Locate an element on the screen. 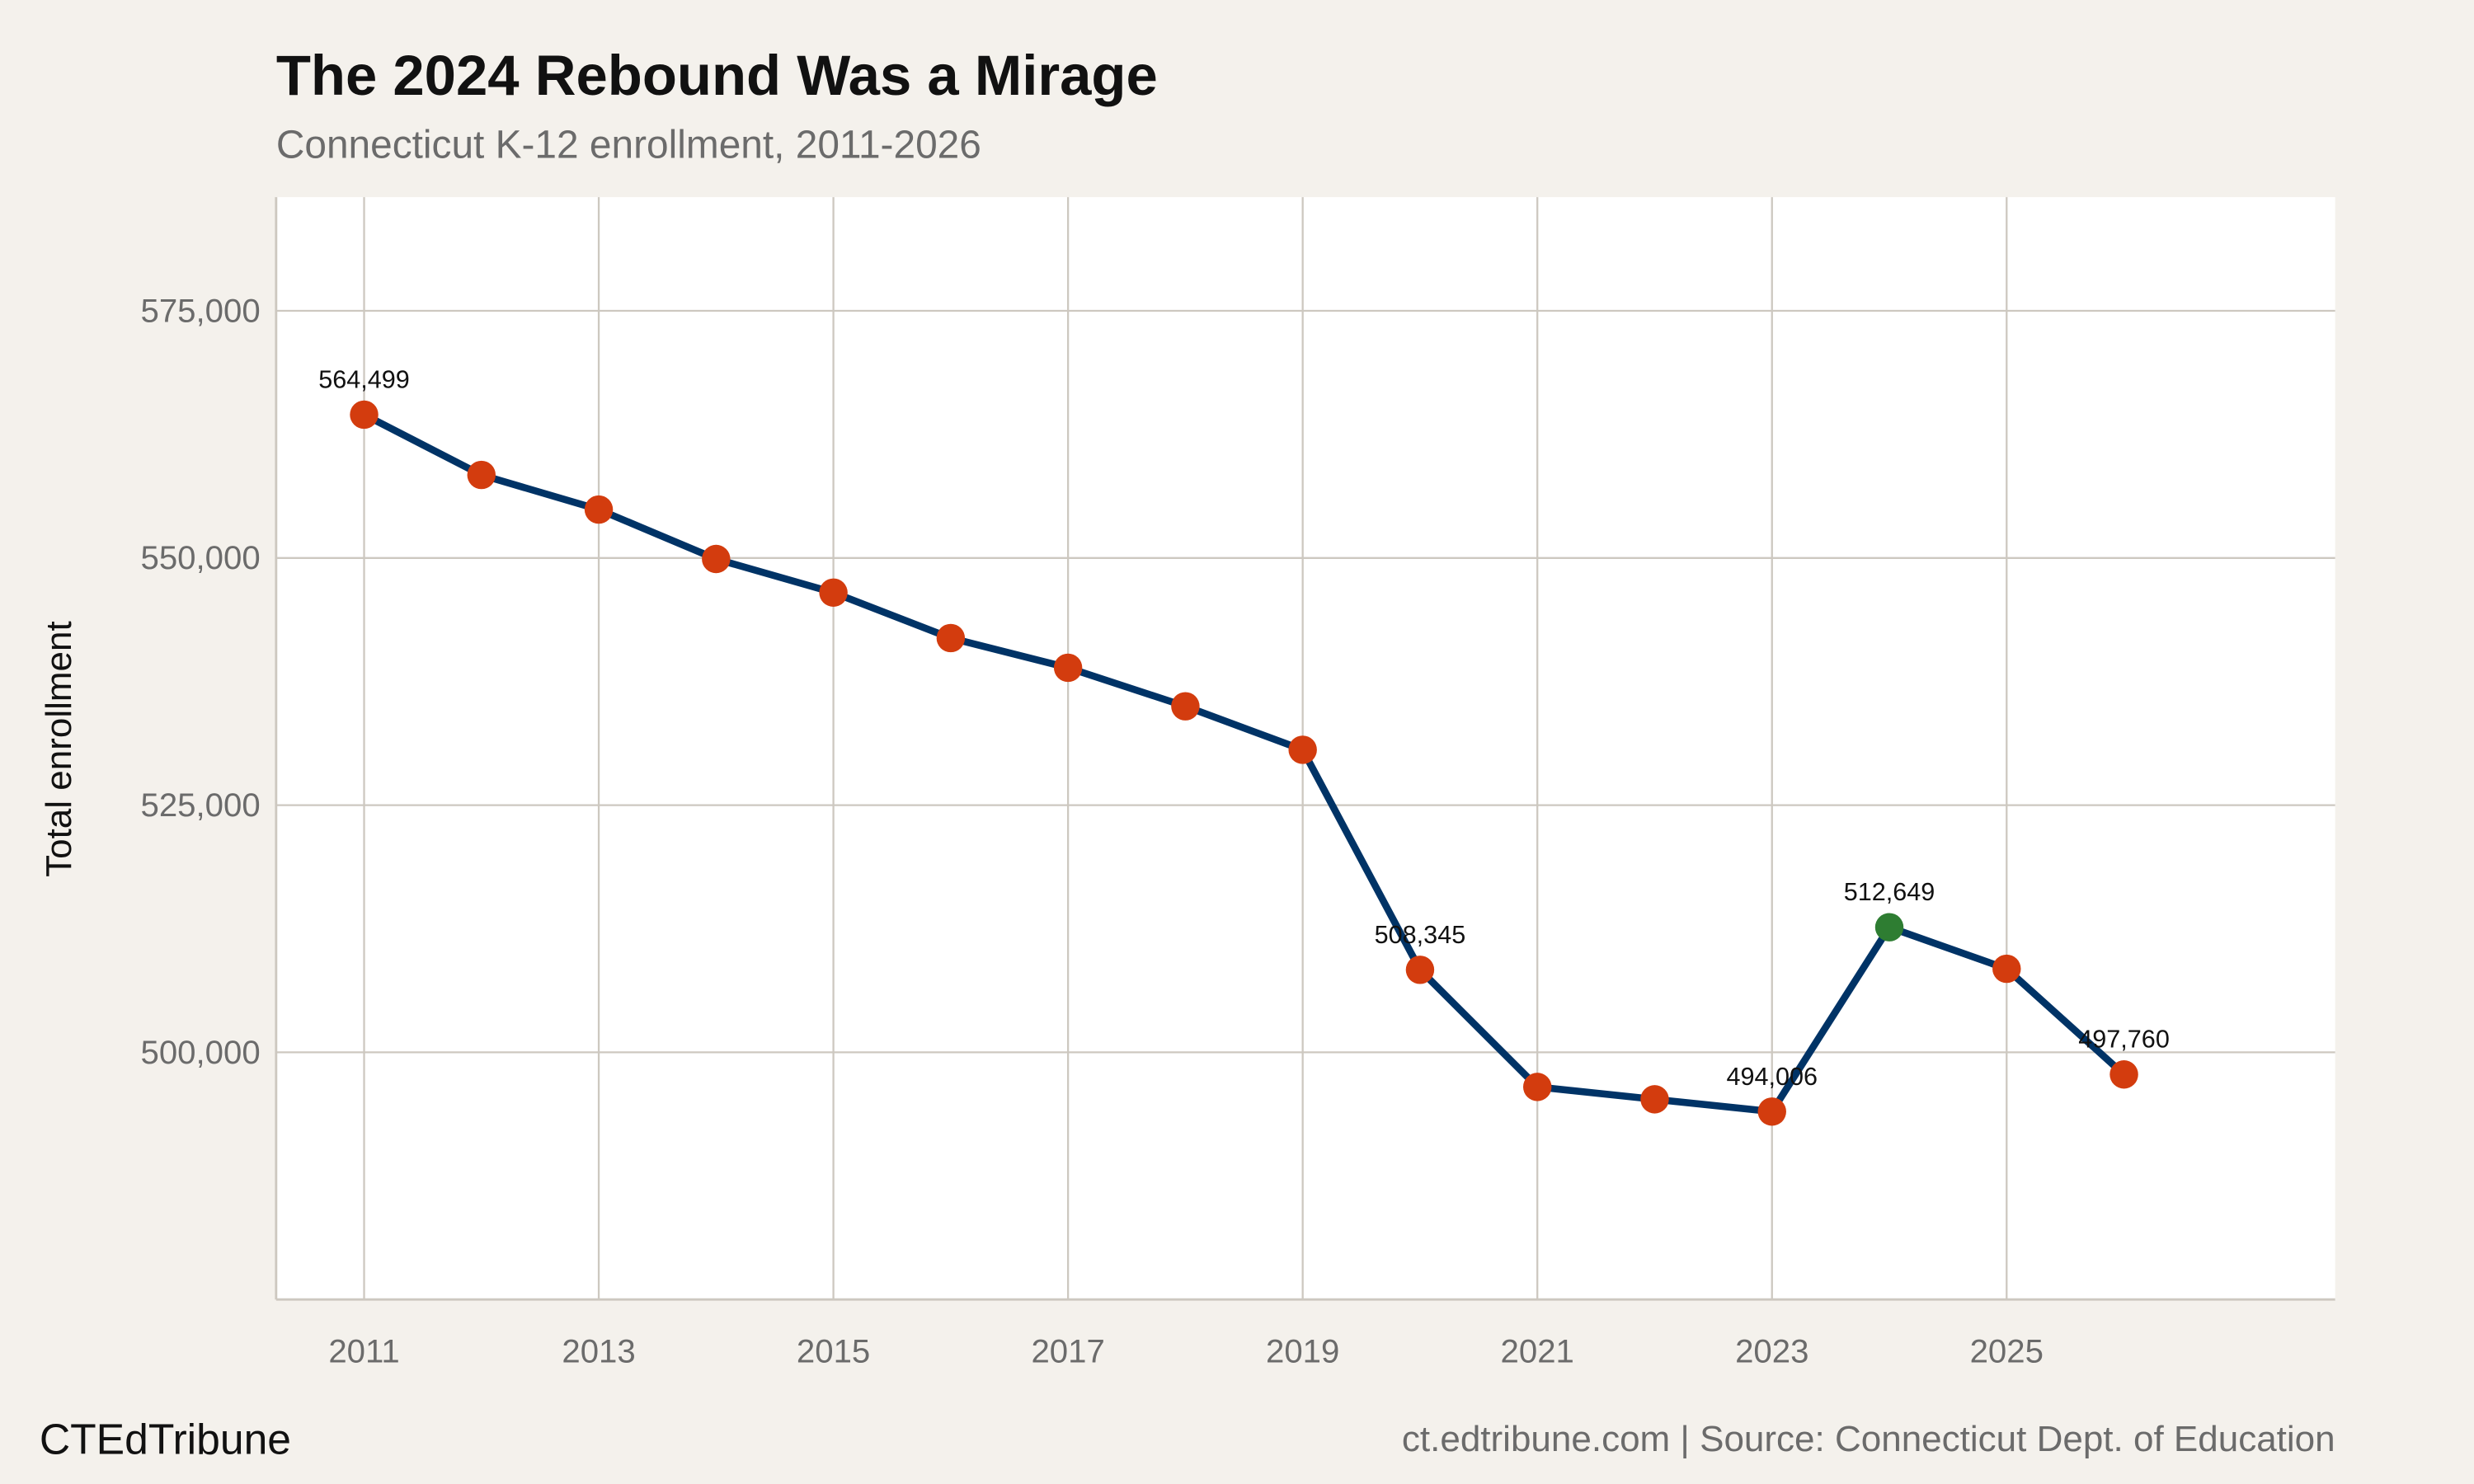 The width and height of the screenshot is (2474, 1484). data-point-2016 is located at coordinates (951, 638).